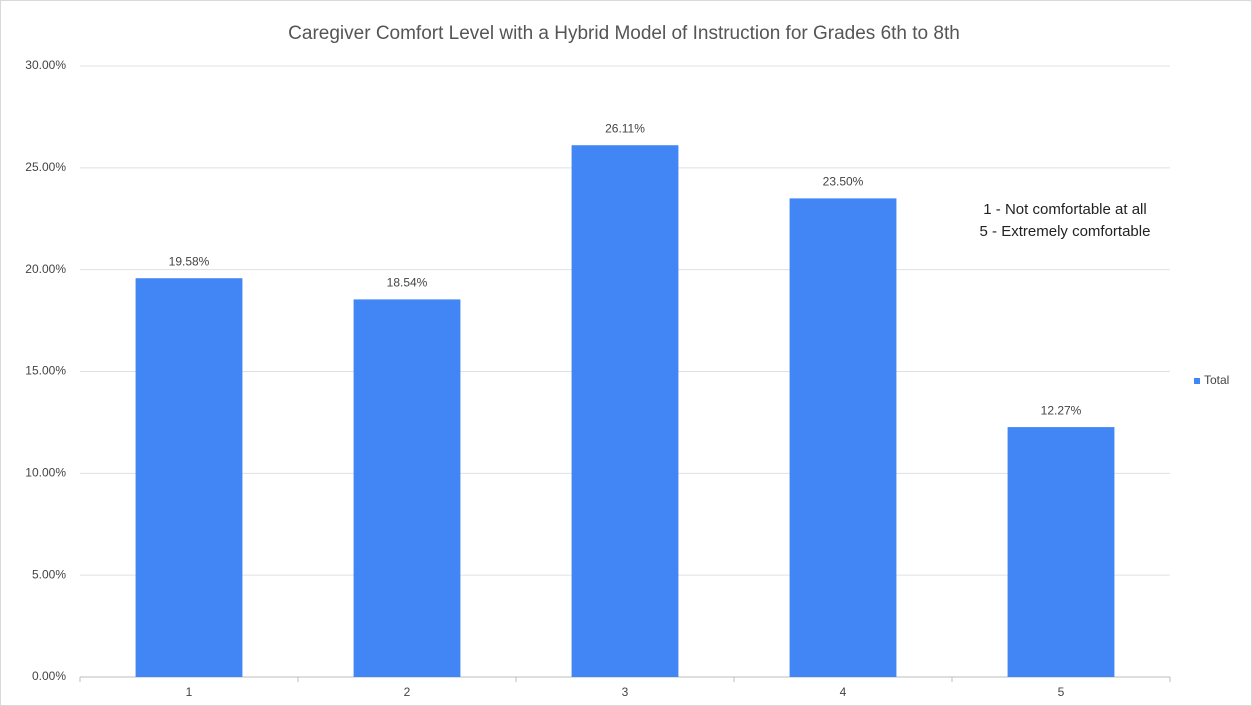  What do you see at coordinates (625, 128) in the screenshot?
I see `data-label: 26.11%` at bounding box center [625, 128].